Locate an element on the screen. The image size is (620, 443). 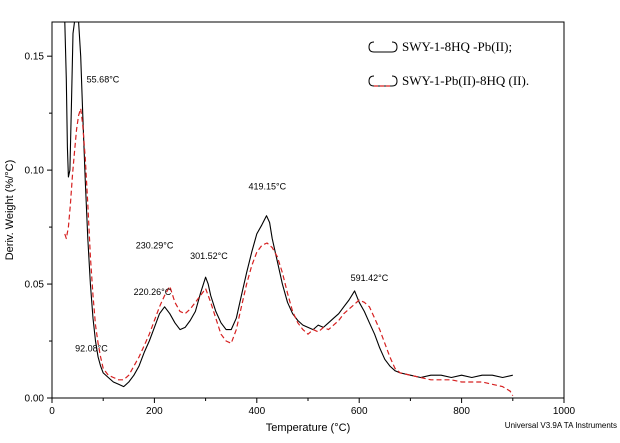
x-tick-label: 800 is located at coordinates (461, 411).